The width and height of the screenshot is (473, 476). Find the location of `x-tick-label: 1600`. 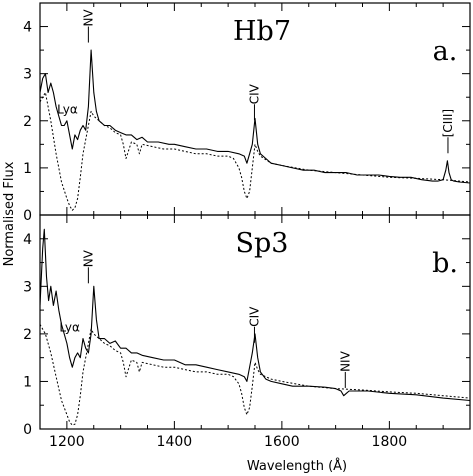

x-tick-label: 1600 is located at coordinates (282, 442).